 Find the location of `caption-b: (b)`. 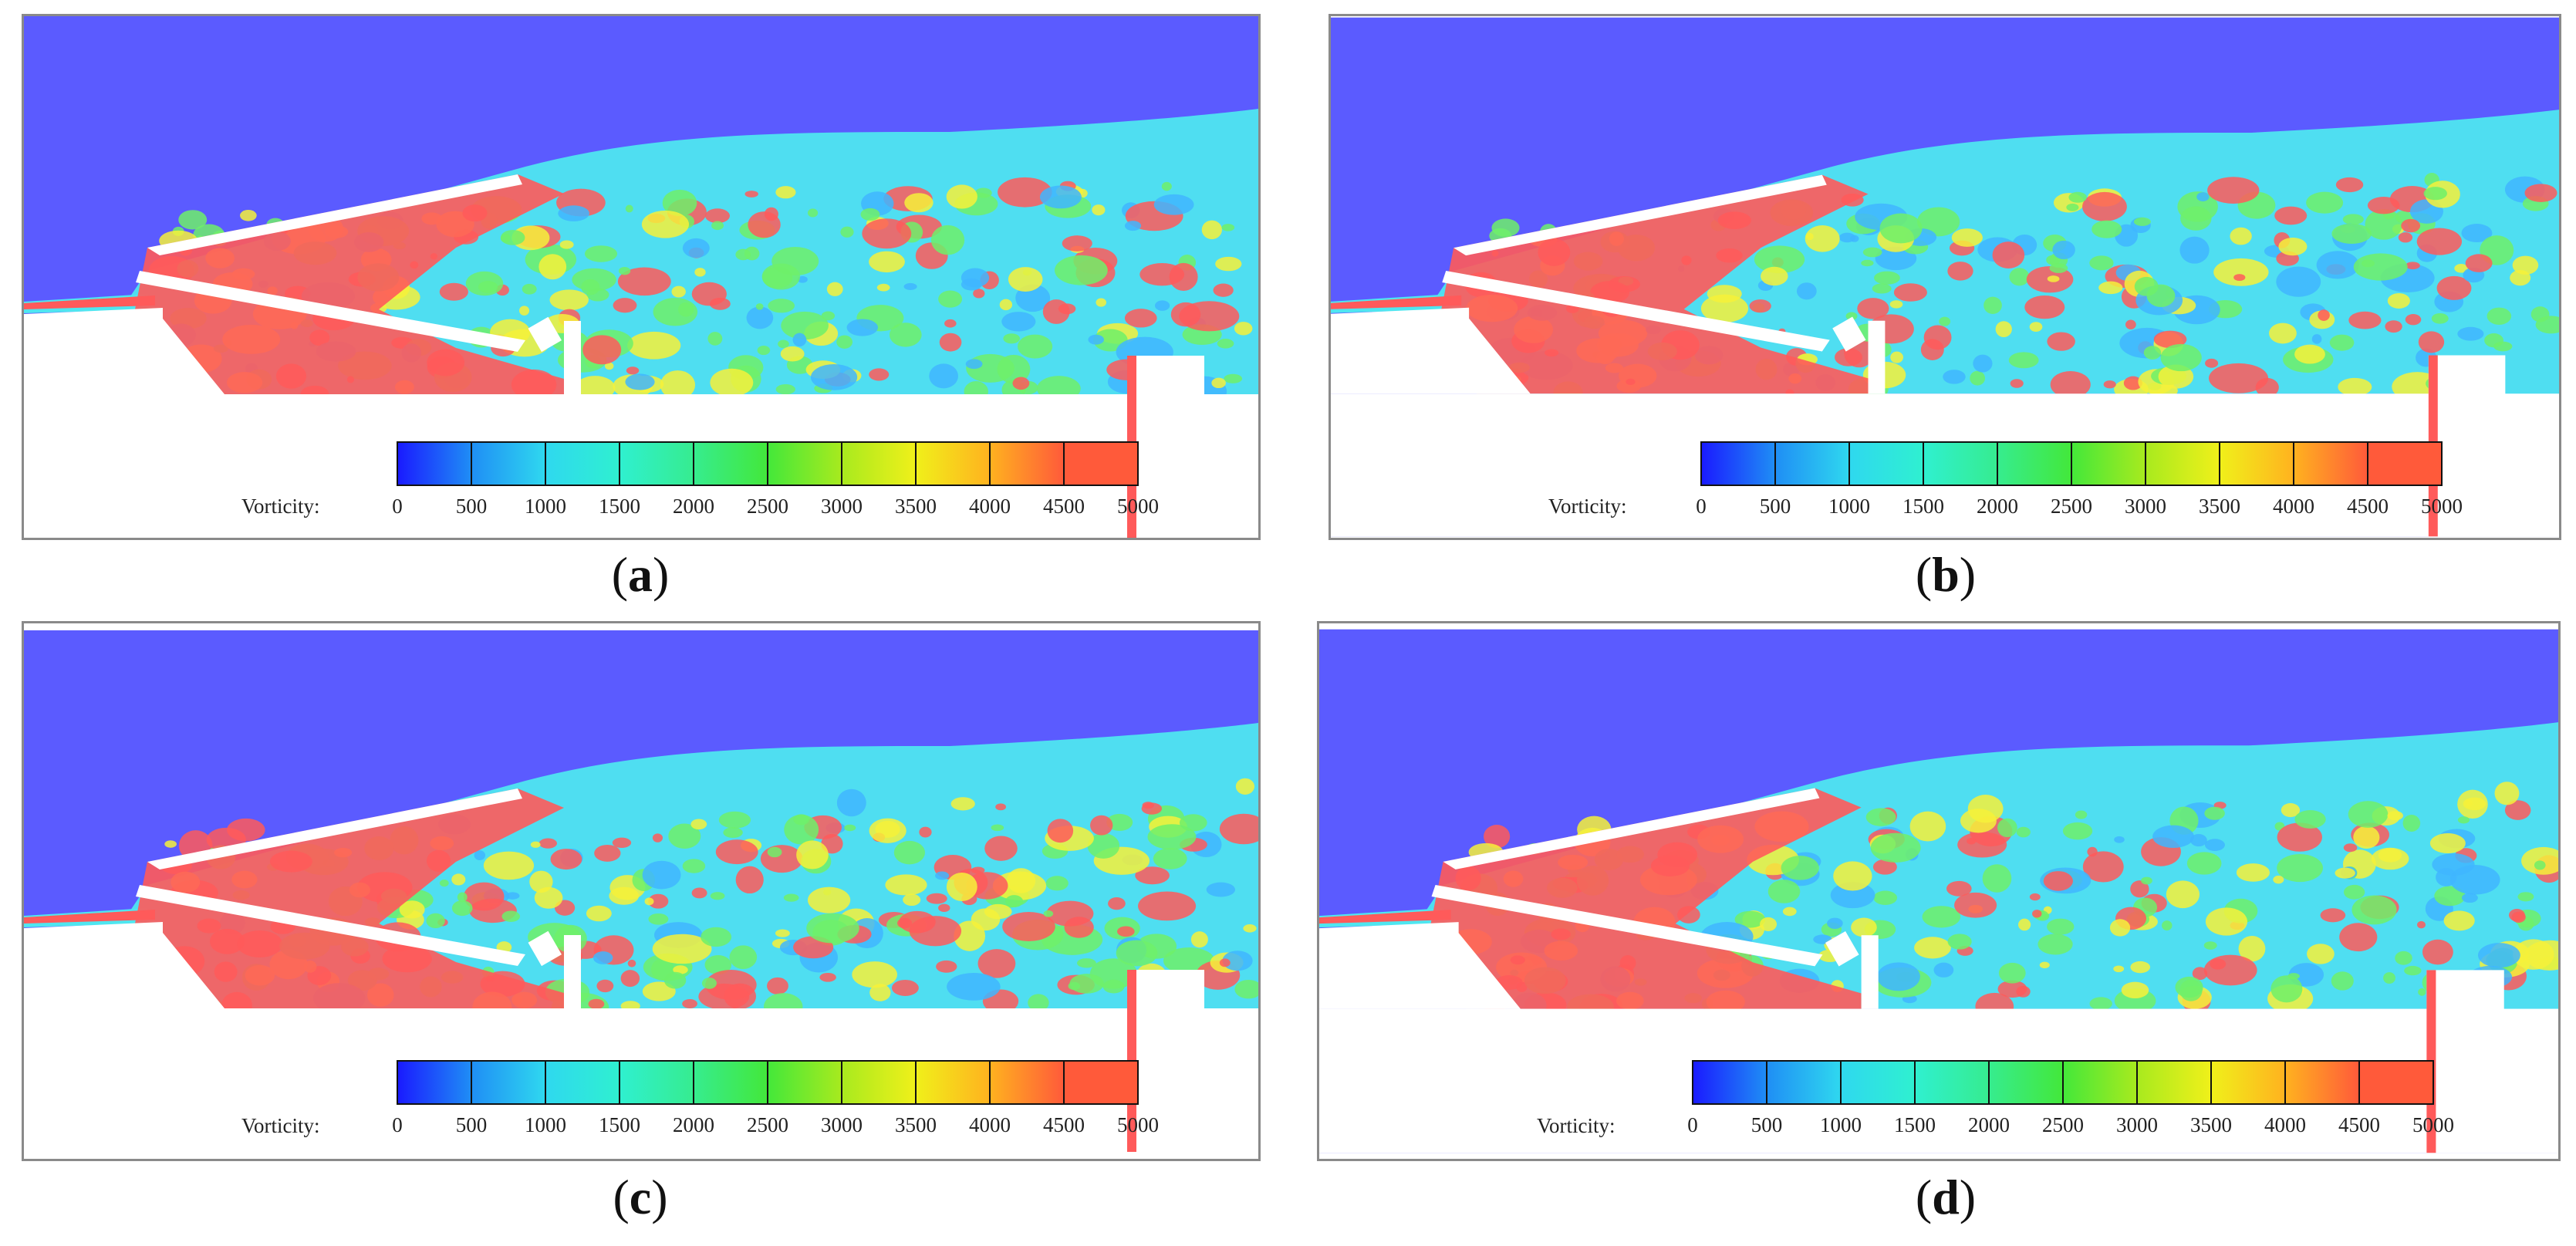

caption-b: (b) is located at coordinates (1946, 574).